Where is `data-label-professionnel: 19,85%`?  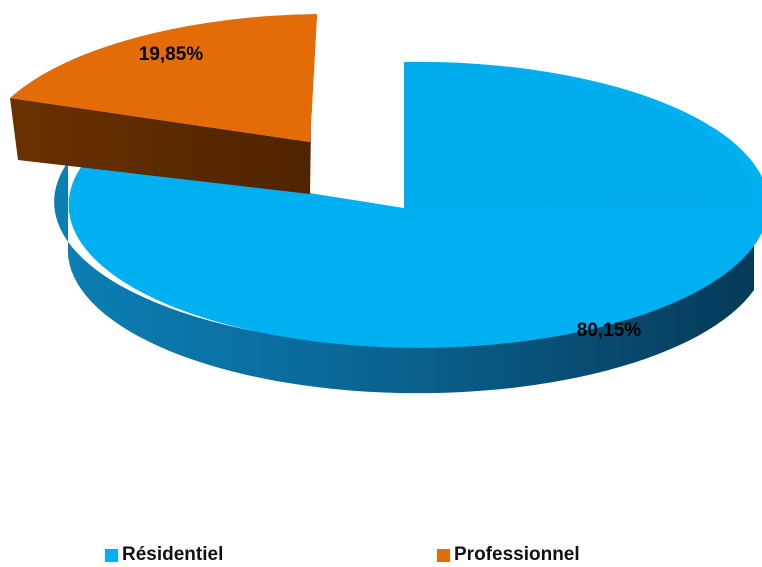
data-label-professionnel: 19,85% is located at coordinates (171, 54).